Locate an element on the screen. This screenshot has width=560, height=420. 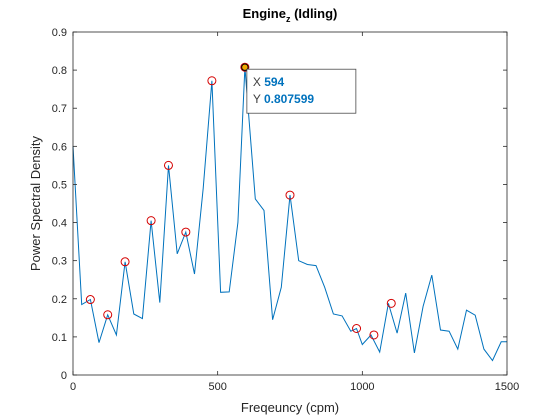
datatip-x-value: 594 is located at coordinates (274, 82).